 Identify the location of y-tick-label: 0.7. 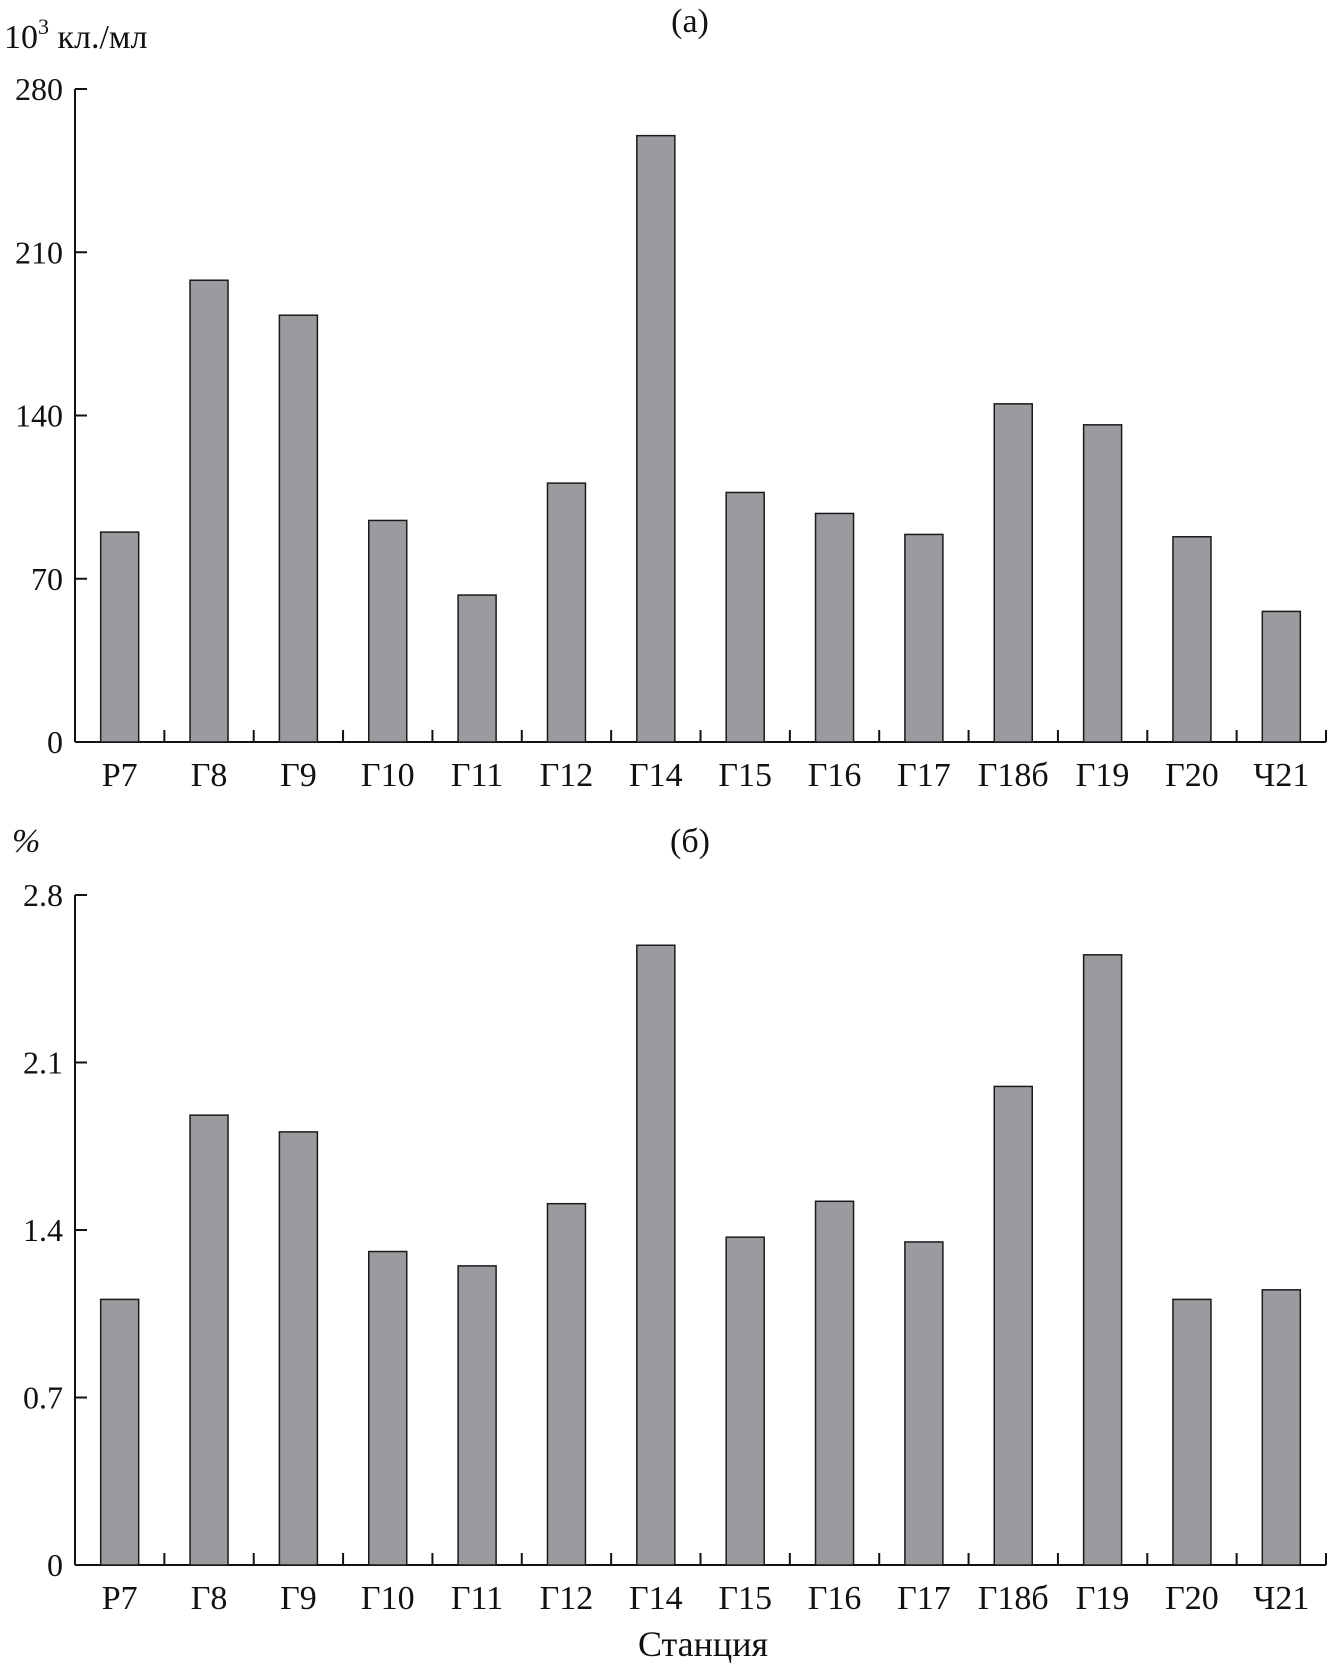
(43, 1398).